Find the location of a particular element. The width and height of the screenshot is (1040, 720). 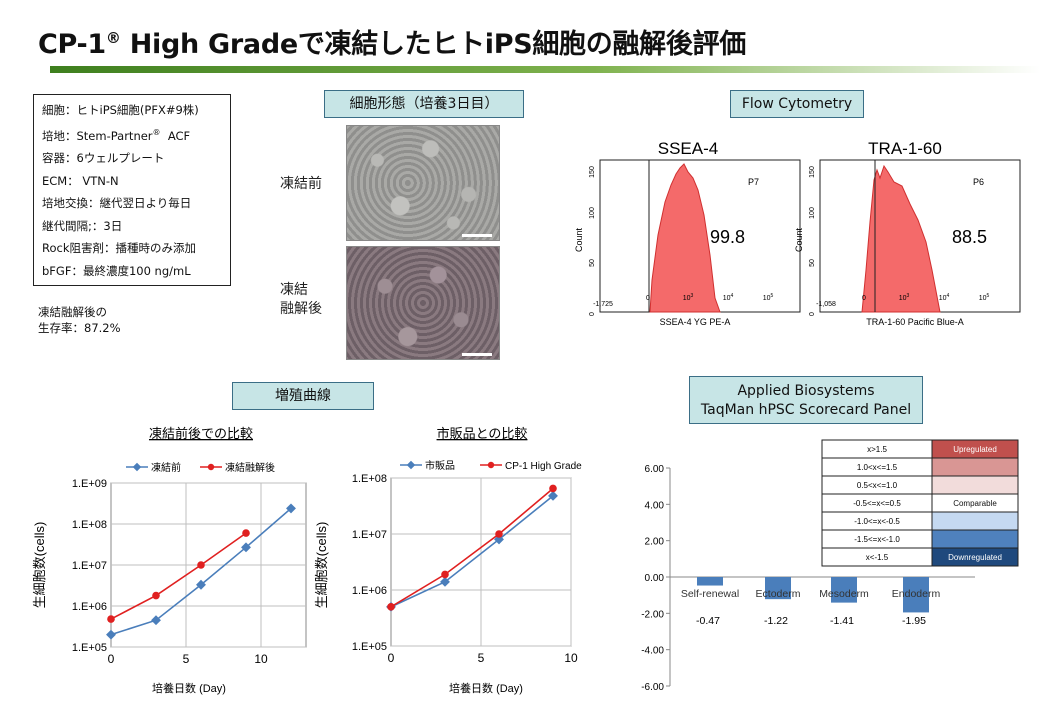

y-tick-label: -4.00 is located at coordinates (652, 651).